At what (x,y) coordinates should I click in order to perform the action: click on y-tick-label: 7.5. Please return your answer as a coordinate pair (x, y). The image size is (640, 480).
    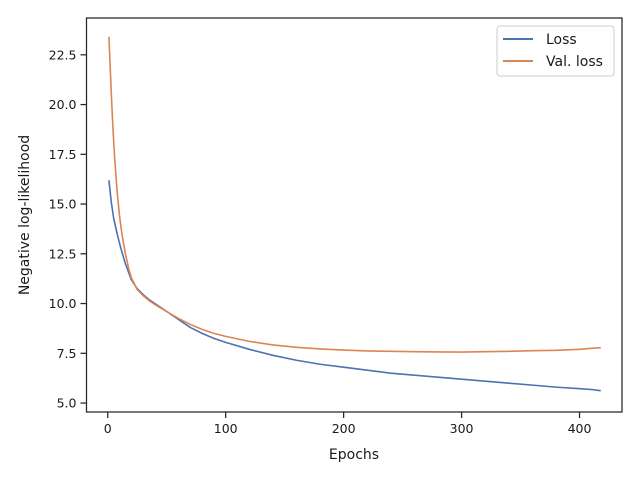
    Looking at the image, I should click on (67, 353).